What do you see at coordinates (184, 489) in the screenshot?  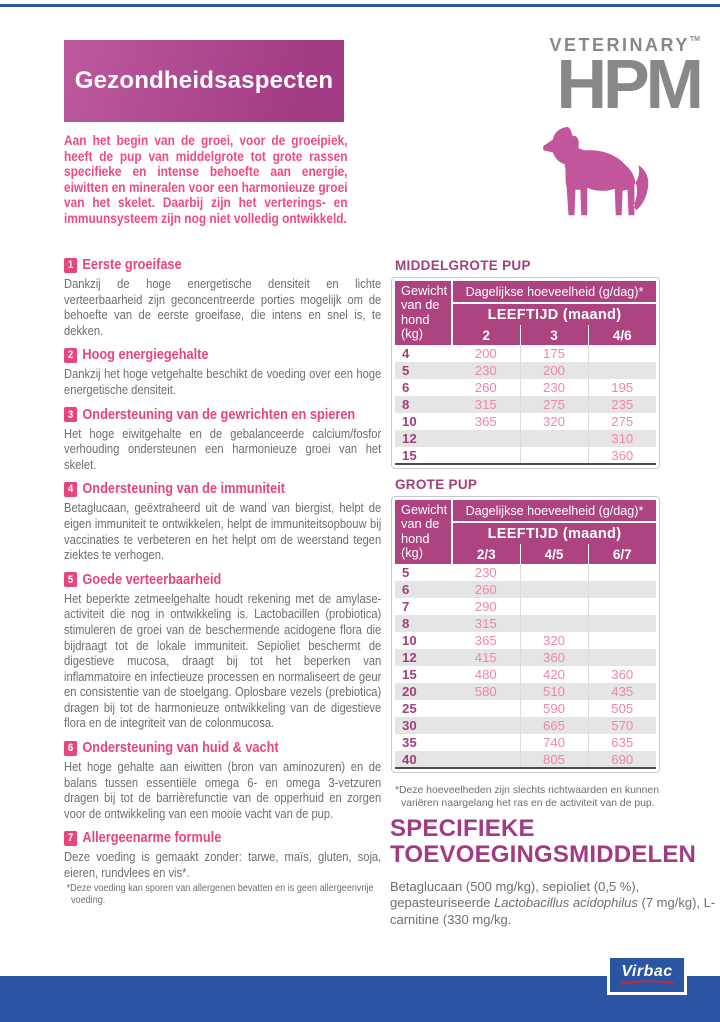 I see `section-title: Ondersteuning van de immuniteit` at bounding box center [184, 489].